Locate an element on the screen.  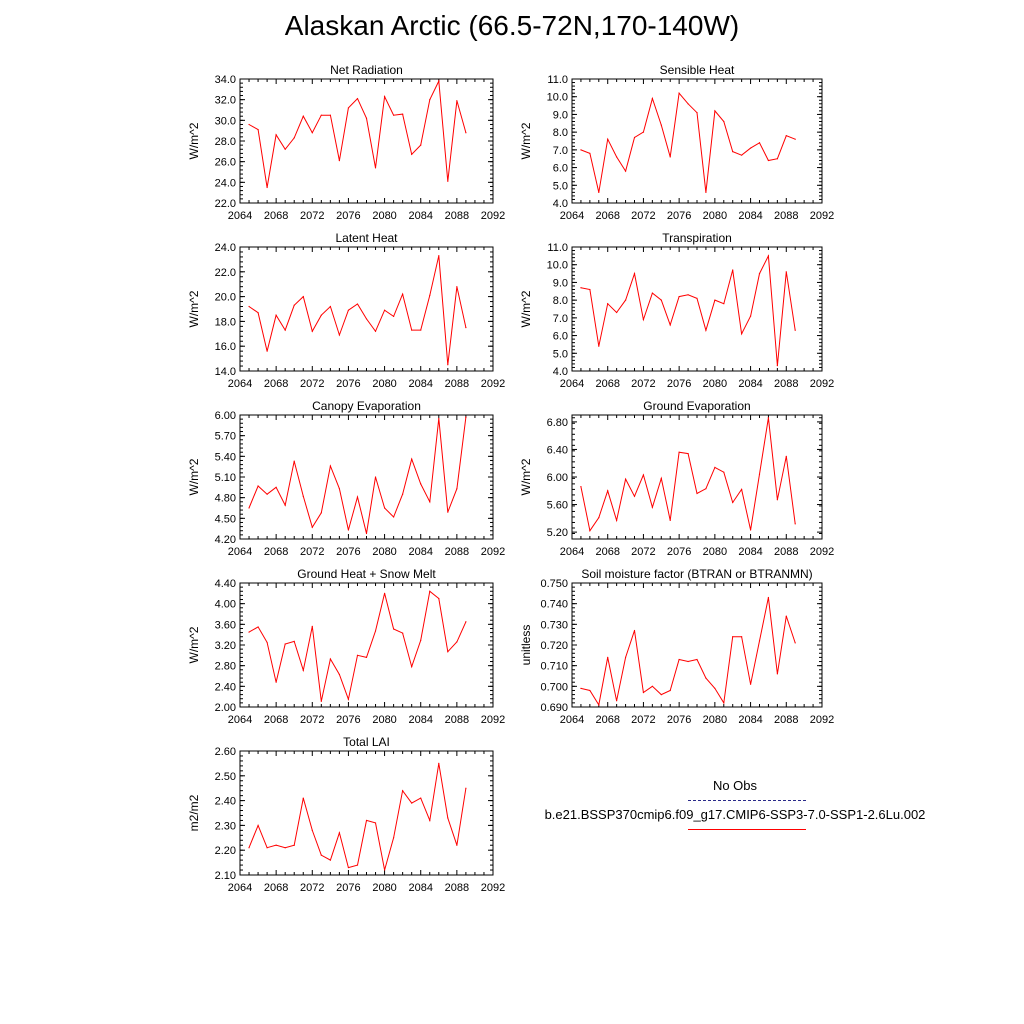
x-tick-label: 2092 is located at coordinates (493, 552).